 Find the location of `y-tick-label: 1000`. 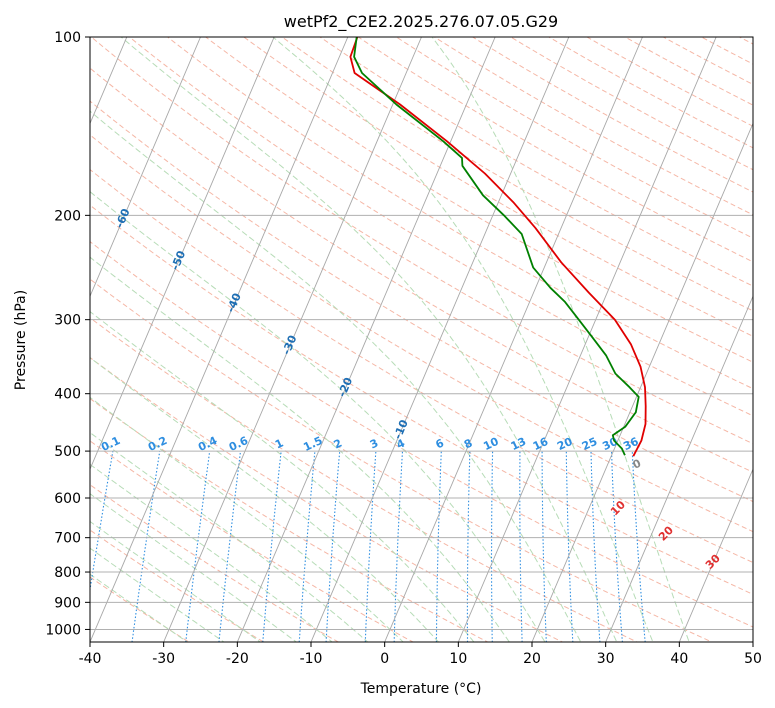

y-tick-label: 1000 is located at coordinates (63, 630).